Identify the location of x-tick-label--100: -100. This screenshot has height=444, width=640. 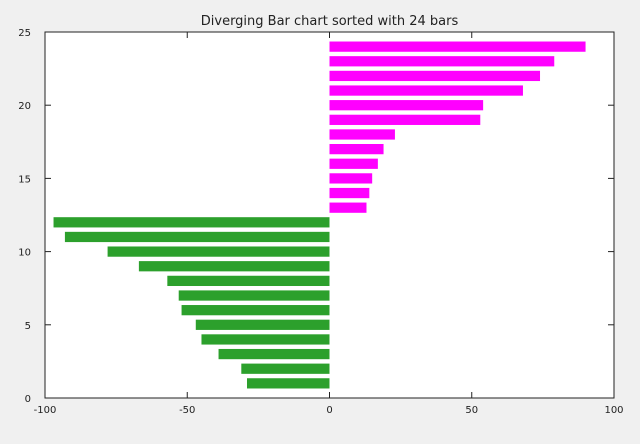
(45, 410).